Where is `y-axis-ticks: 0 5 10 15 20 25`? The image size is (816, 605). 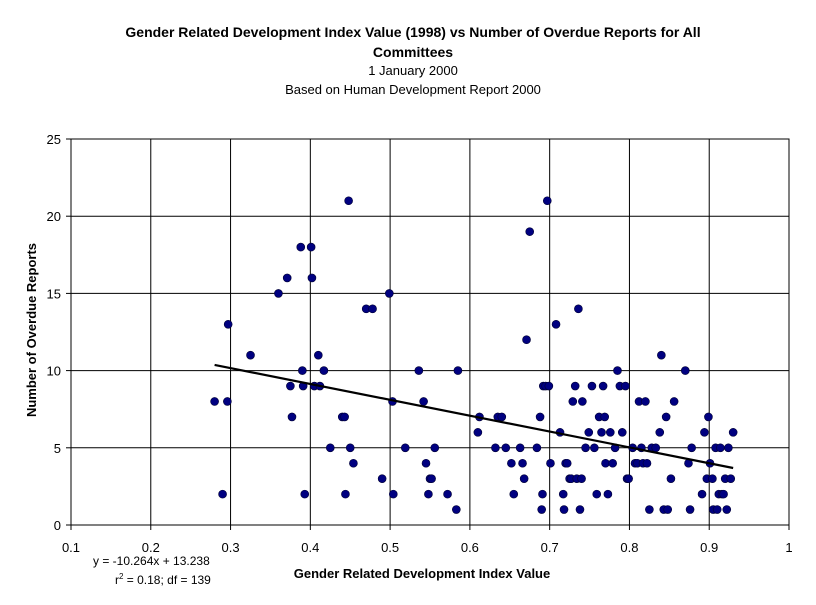 y-axis-ticks: 0 5 10 15 20 25 is located at coordinates (59, 332).